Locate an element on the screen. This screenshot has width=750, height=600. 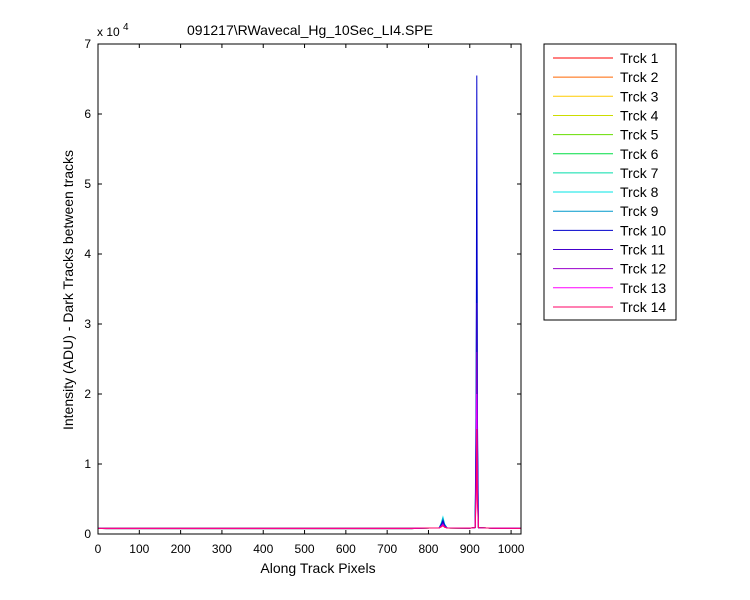
y-tick-label: 5 is located at coordinates (87, 184).